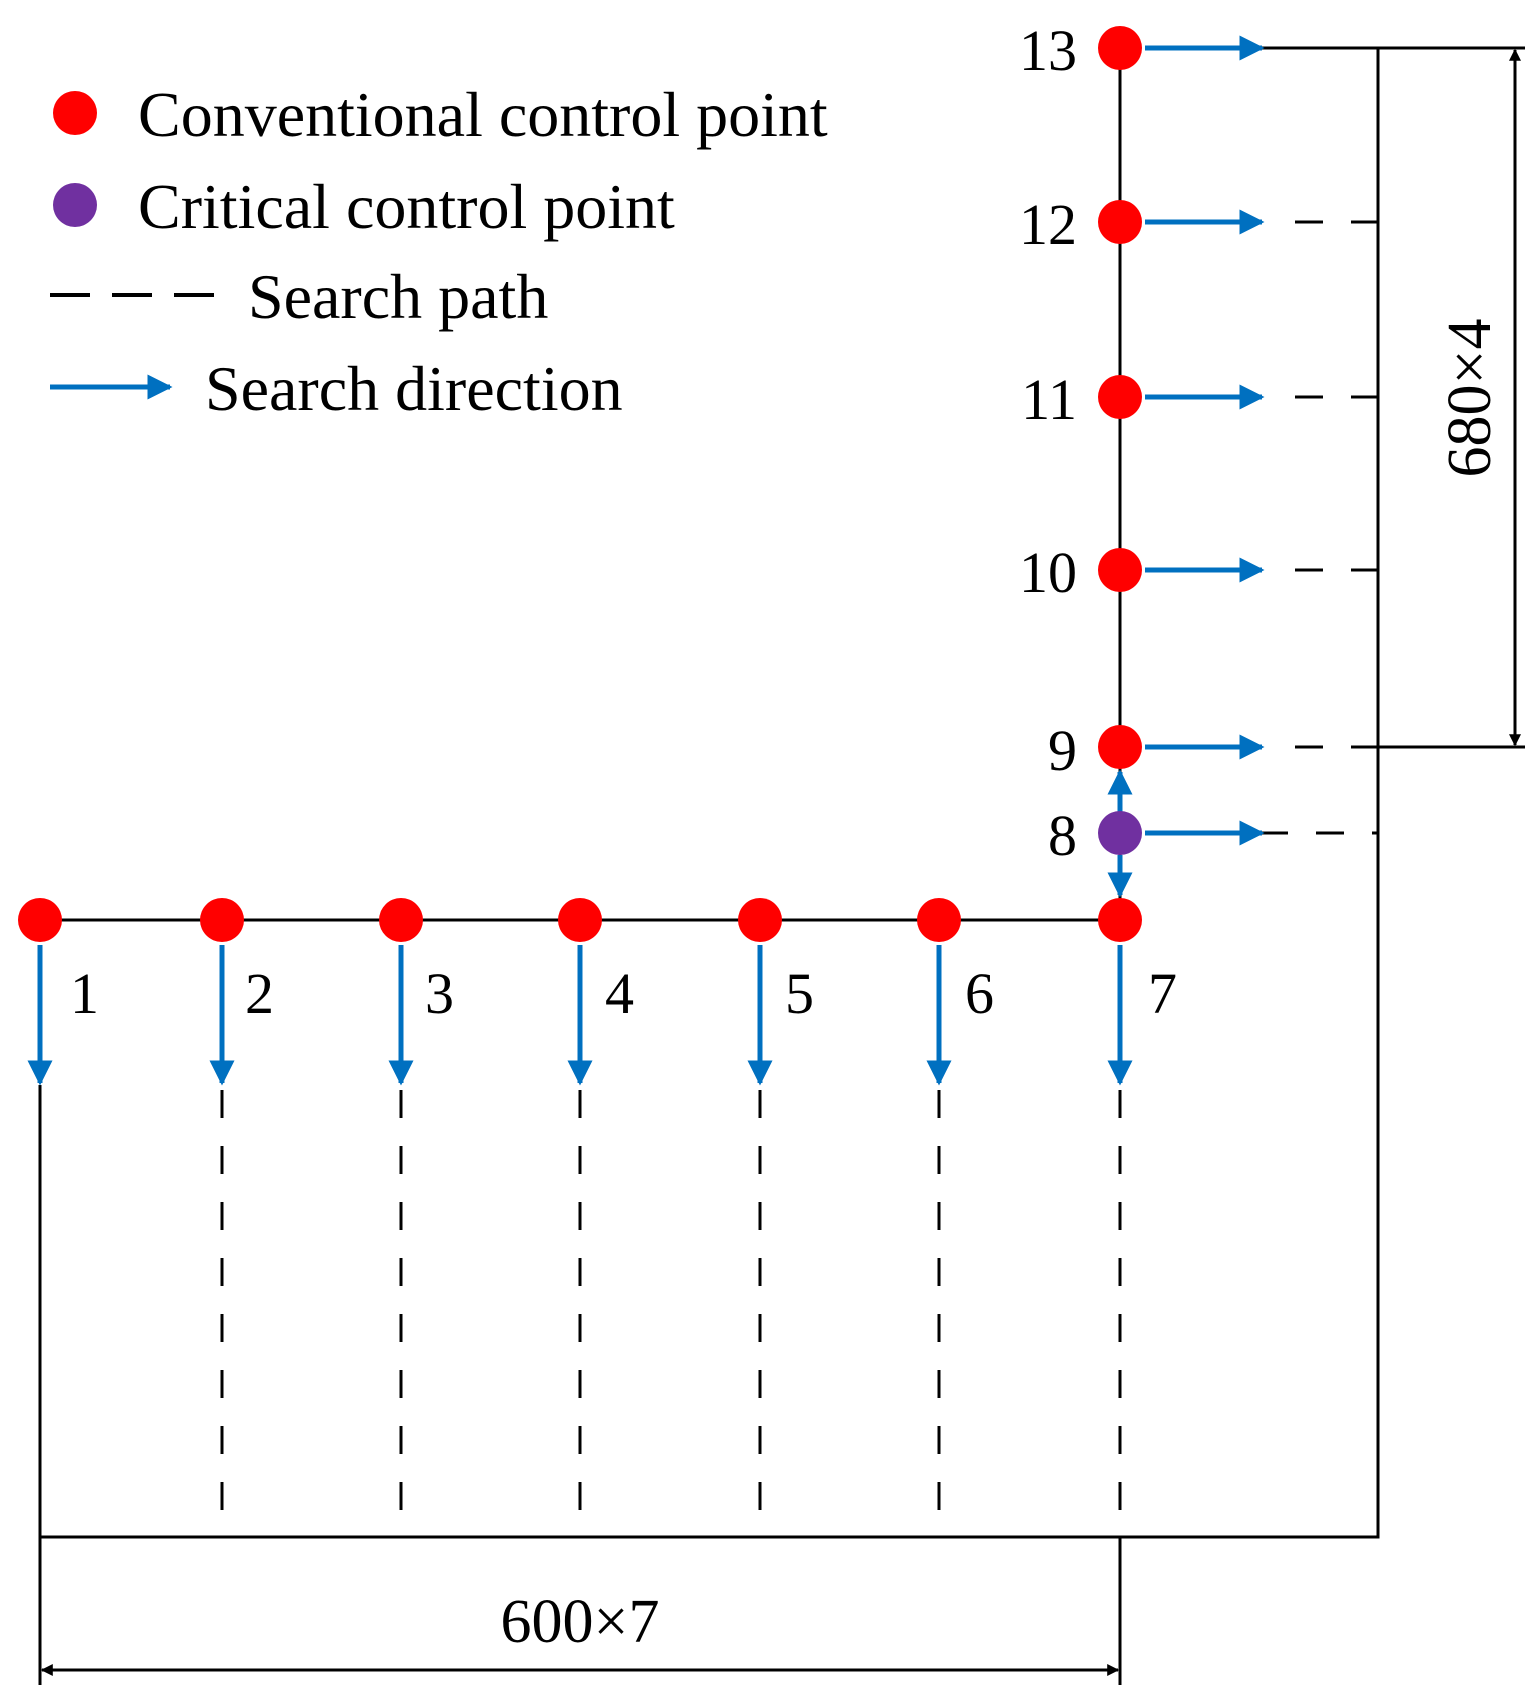 The height and width of the screenshot is (1697, 1539). I want to click on bottom-dimension-label: 600×7, so click(580, 1622).